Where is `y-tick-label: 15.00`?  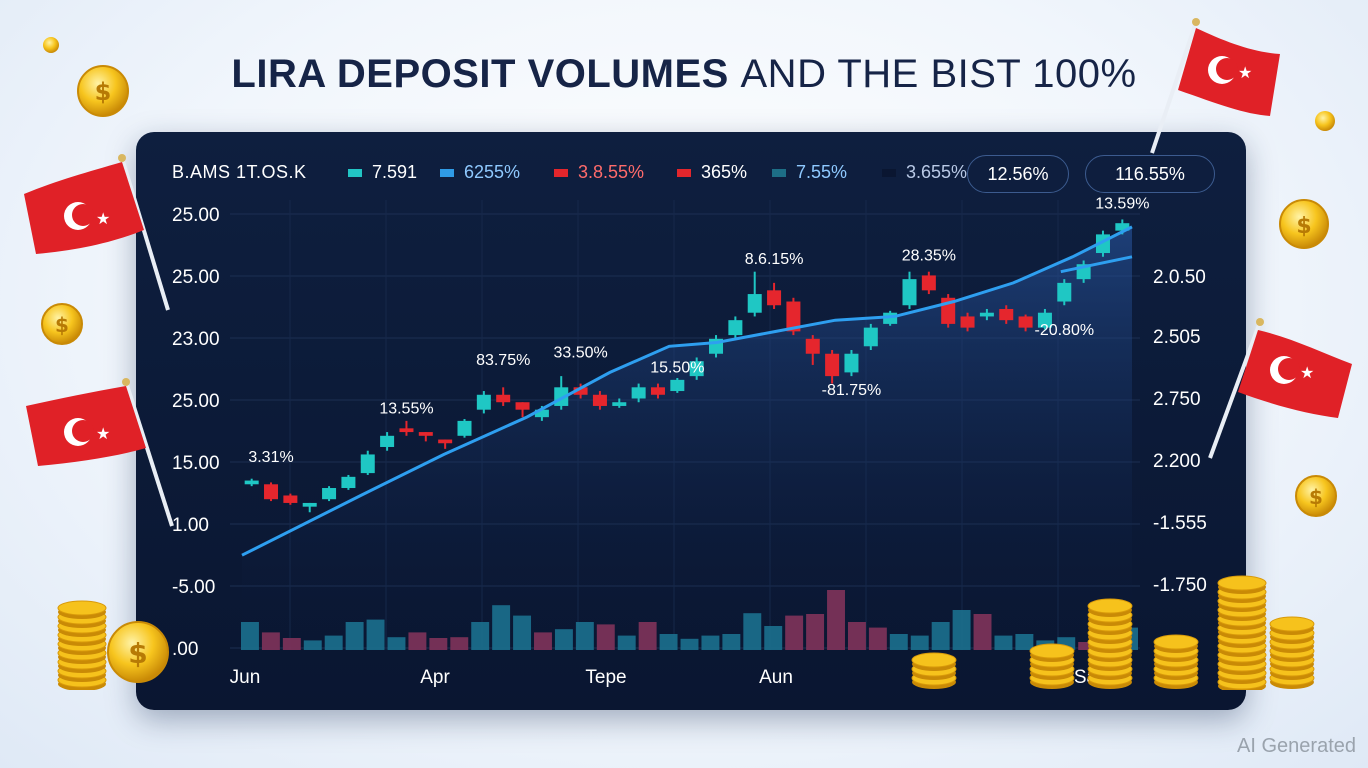
y-tick-label: 15.00 is located at coordinates (196, 463).